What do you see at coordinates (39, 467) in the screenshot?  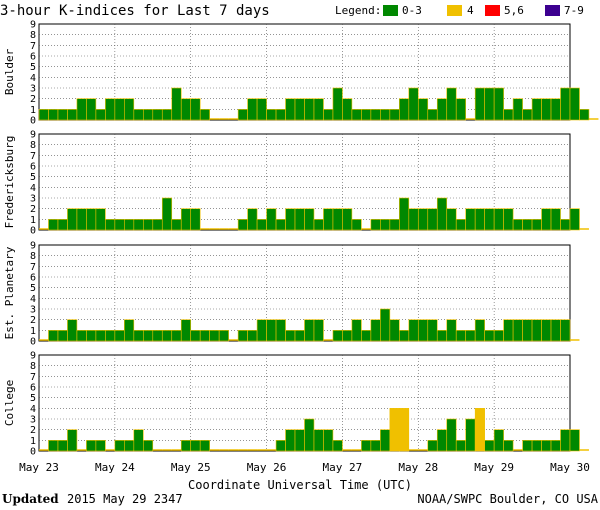 I see `x-tick-label: May 23` at bounding box center [39, 467].